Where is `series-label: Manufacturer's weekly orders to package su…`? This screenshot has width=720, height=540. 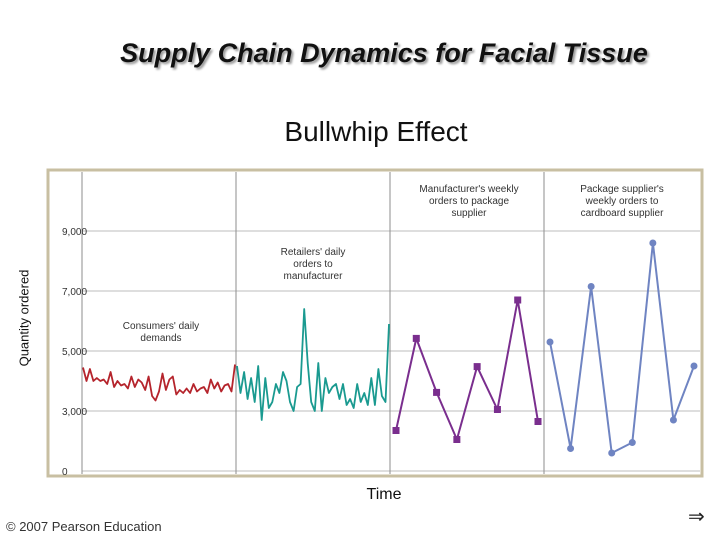 series-label: Manufacturer's weekly orders to package su… is located at coordinates (468, 201).